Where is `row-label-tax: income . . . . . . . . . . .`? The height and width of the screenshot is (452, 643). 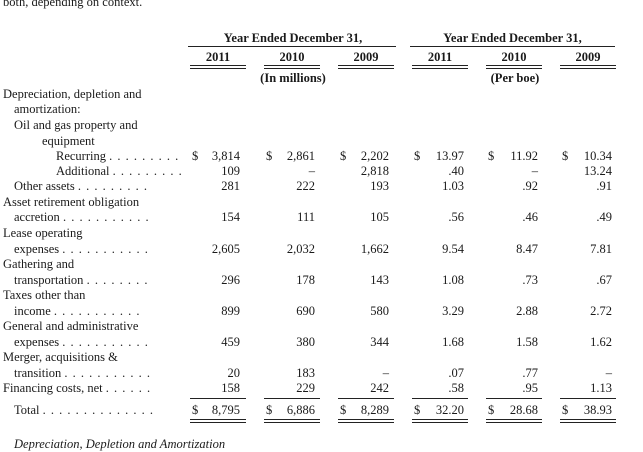
row-label-tax: income . . . . . . . . . . . is located at coordinates (77, 311).